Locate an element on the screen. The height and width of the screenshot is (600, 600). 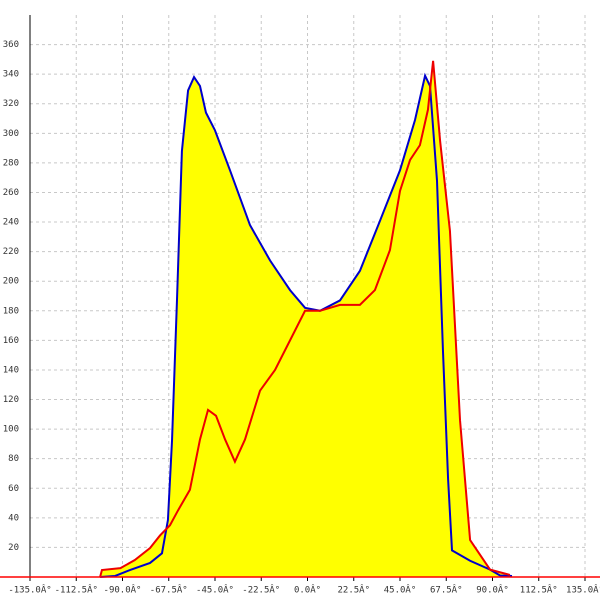
x-tick-label: 90.0Â° is located at coordinates (492, 590).